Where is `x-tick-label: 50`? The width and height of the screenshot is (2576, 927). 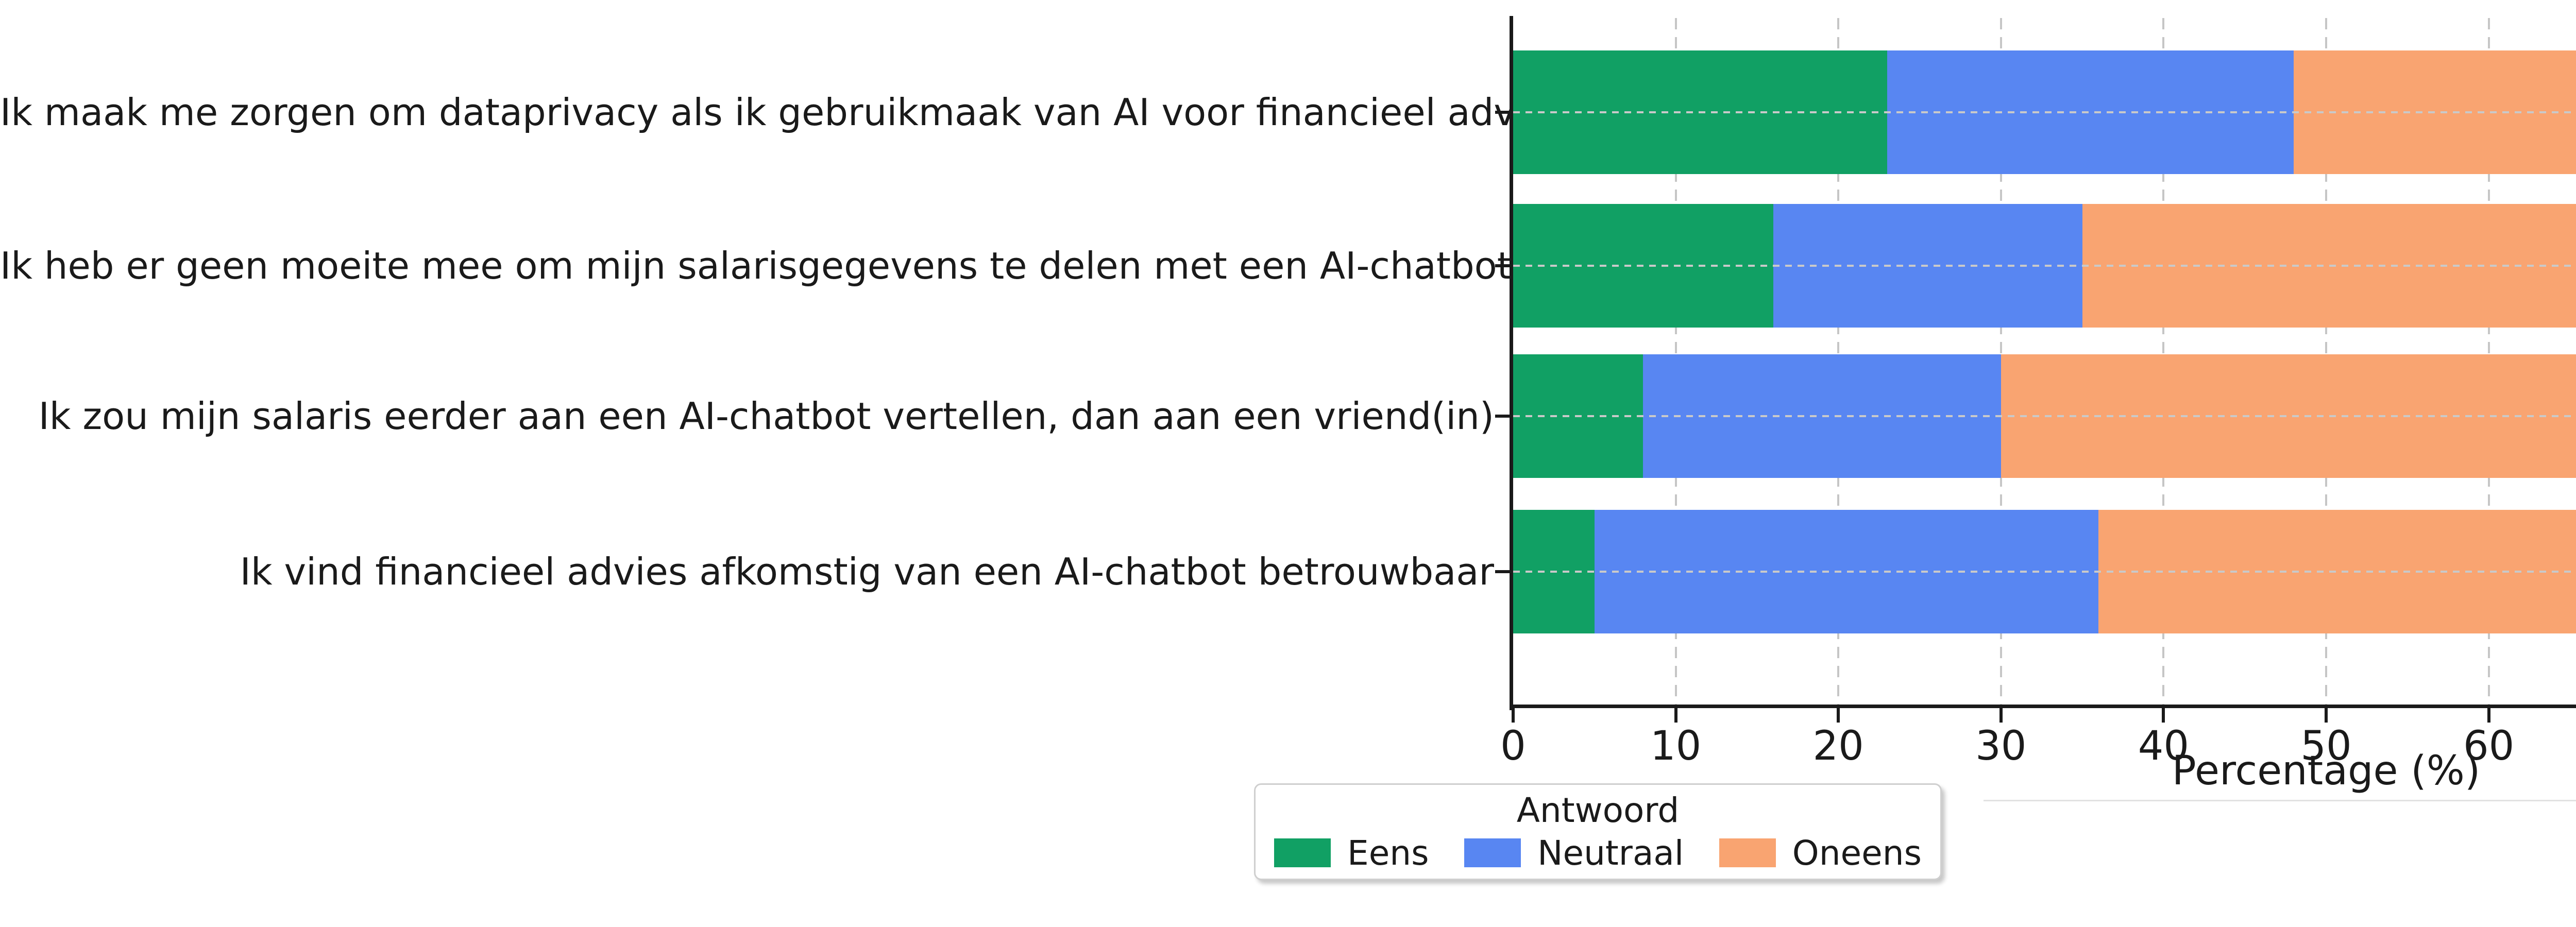 x-tick-label: 50 is located at coordinates (2326, 746).